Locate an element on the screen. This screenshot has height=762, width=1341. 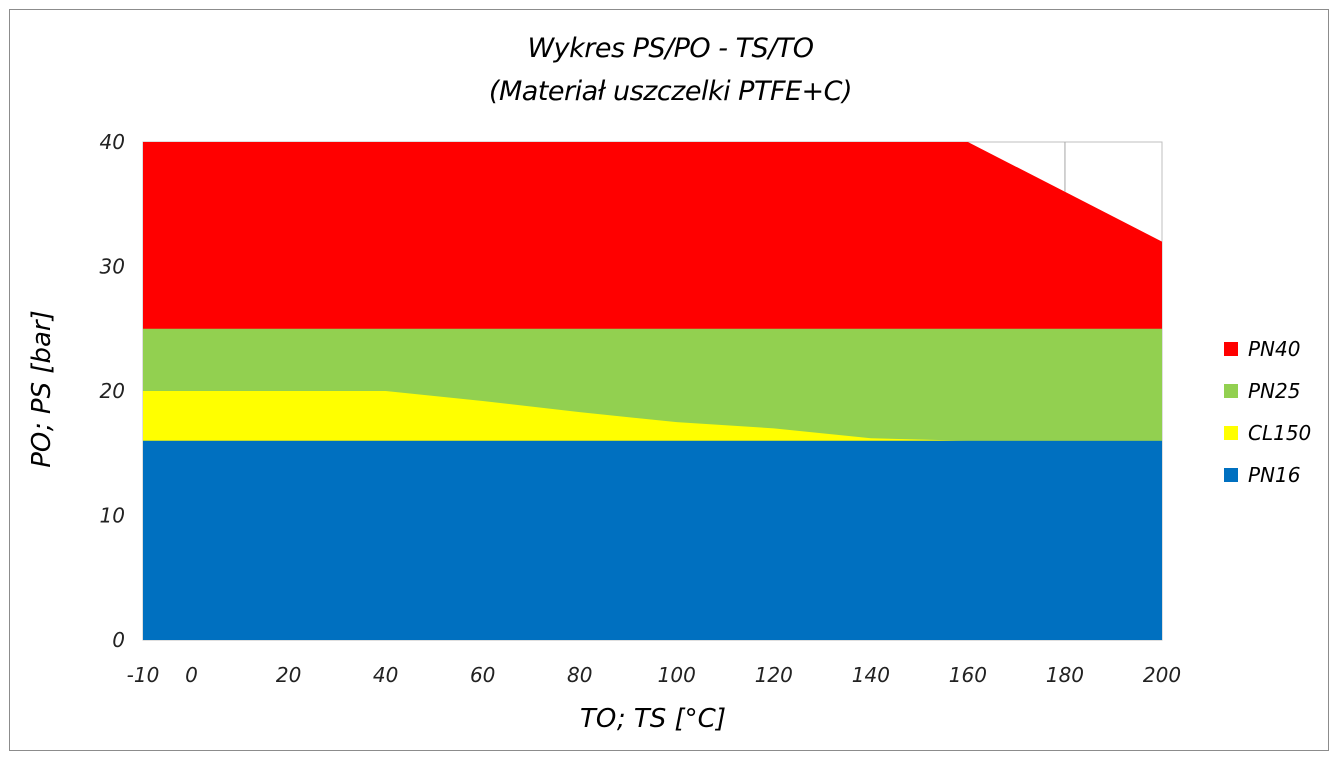
x-tick-label: 0 is located at coordinates (191, 675).